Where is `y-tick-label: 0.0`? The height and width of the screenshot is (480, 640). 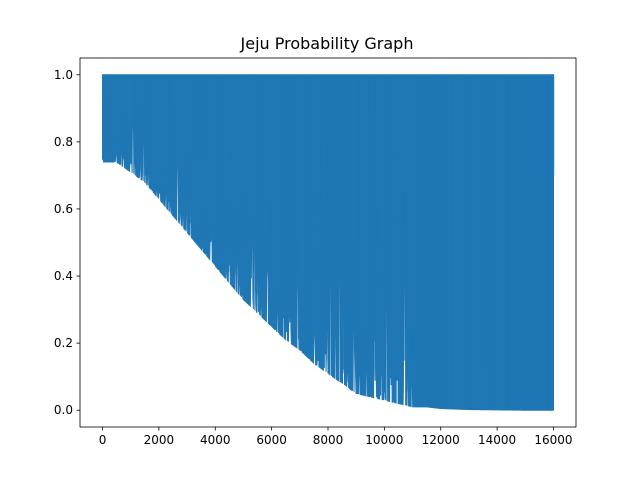
y-tick-label: 0.0 is located at coordinates (63, 410).